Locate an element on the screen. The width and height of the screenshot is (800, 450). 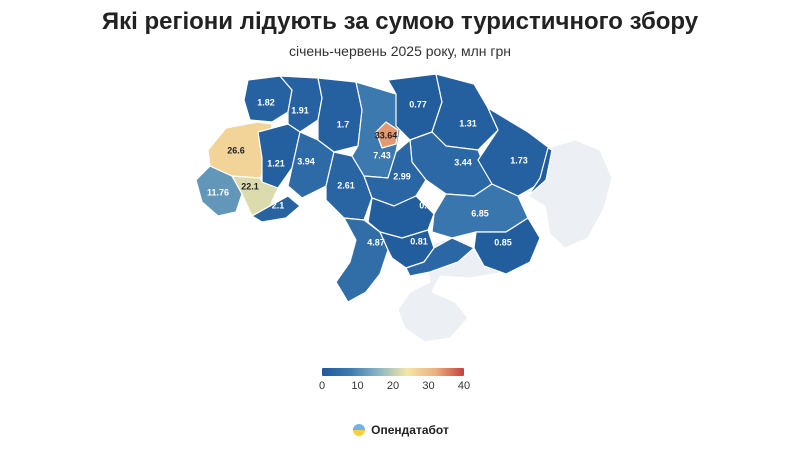
region-ivano-frankivsk is located at coordinates (255, 196).